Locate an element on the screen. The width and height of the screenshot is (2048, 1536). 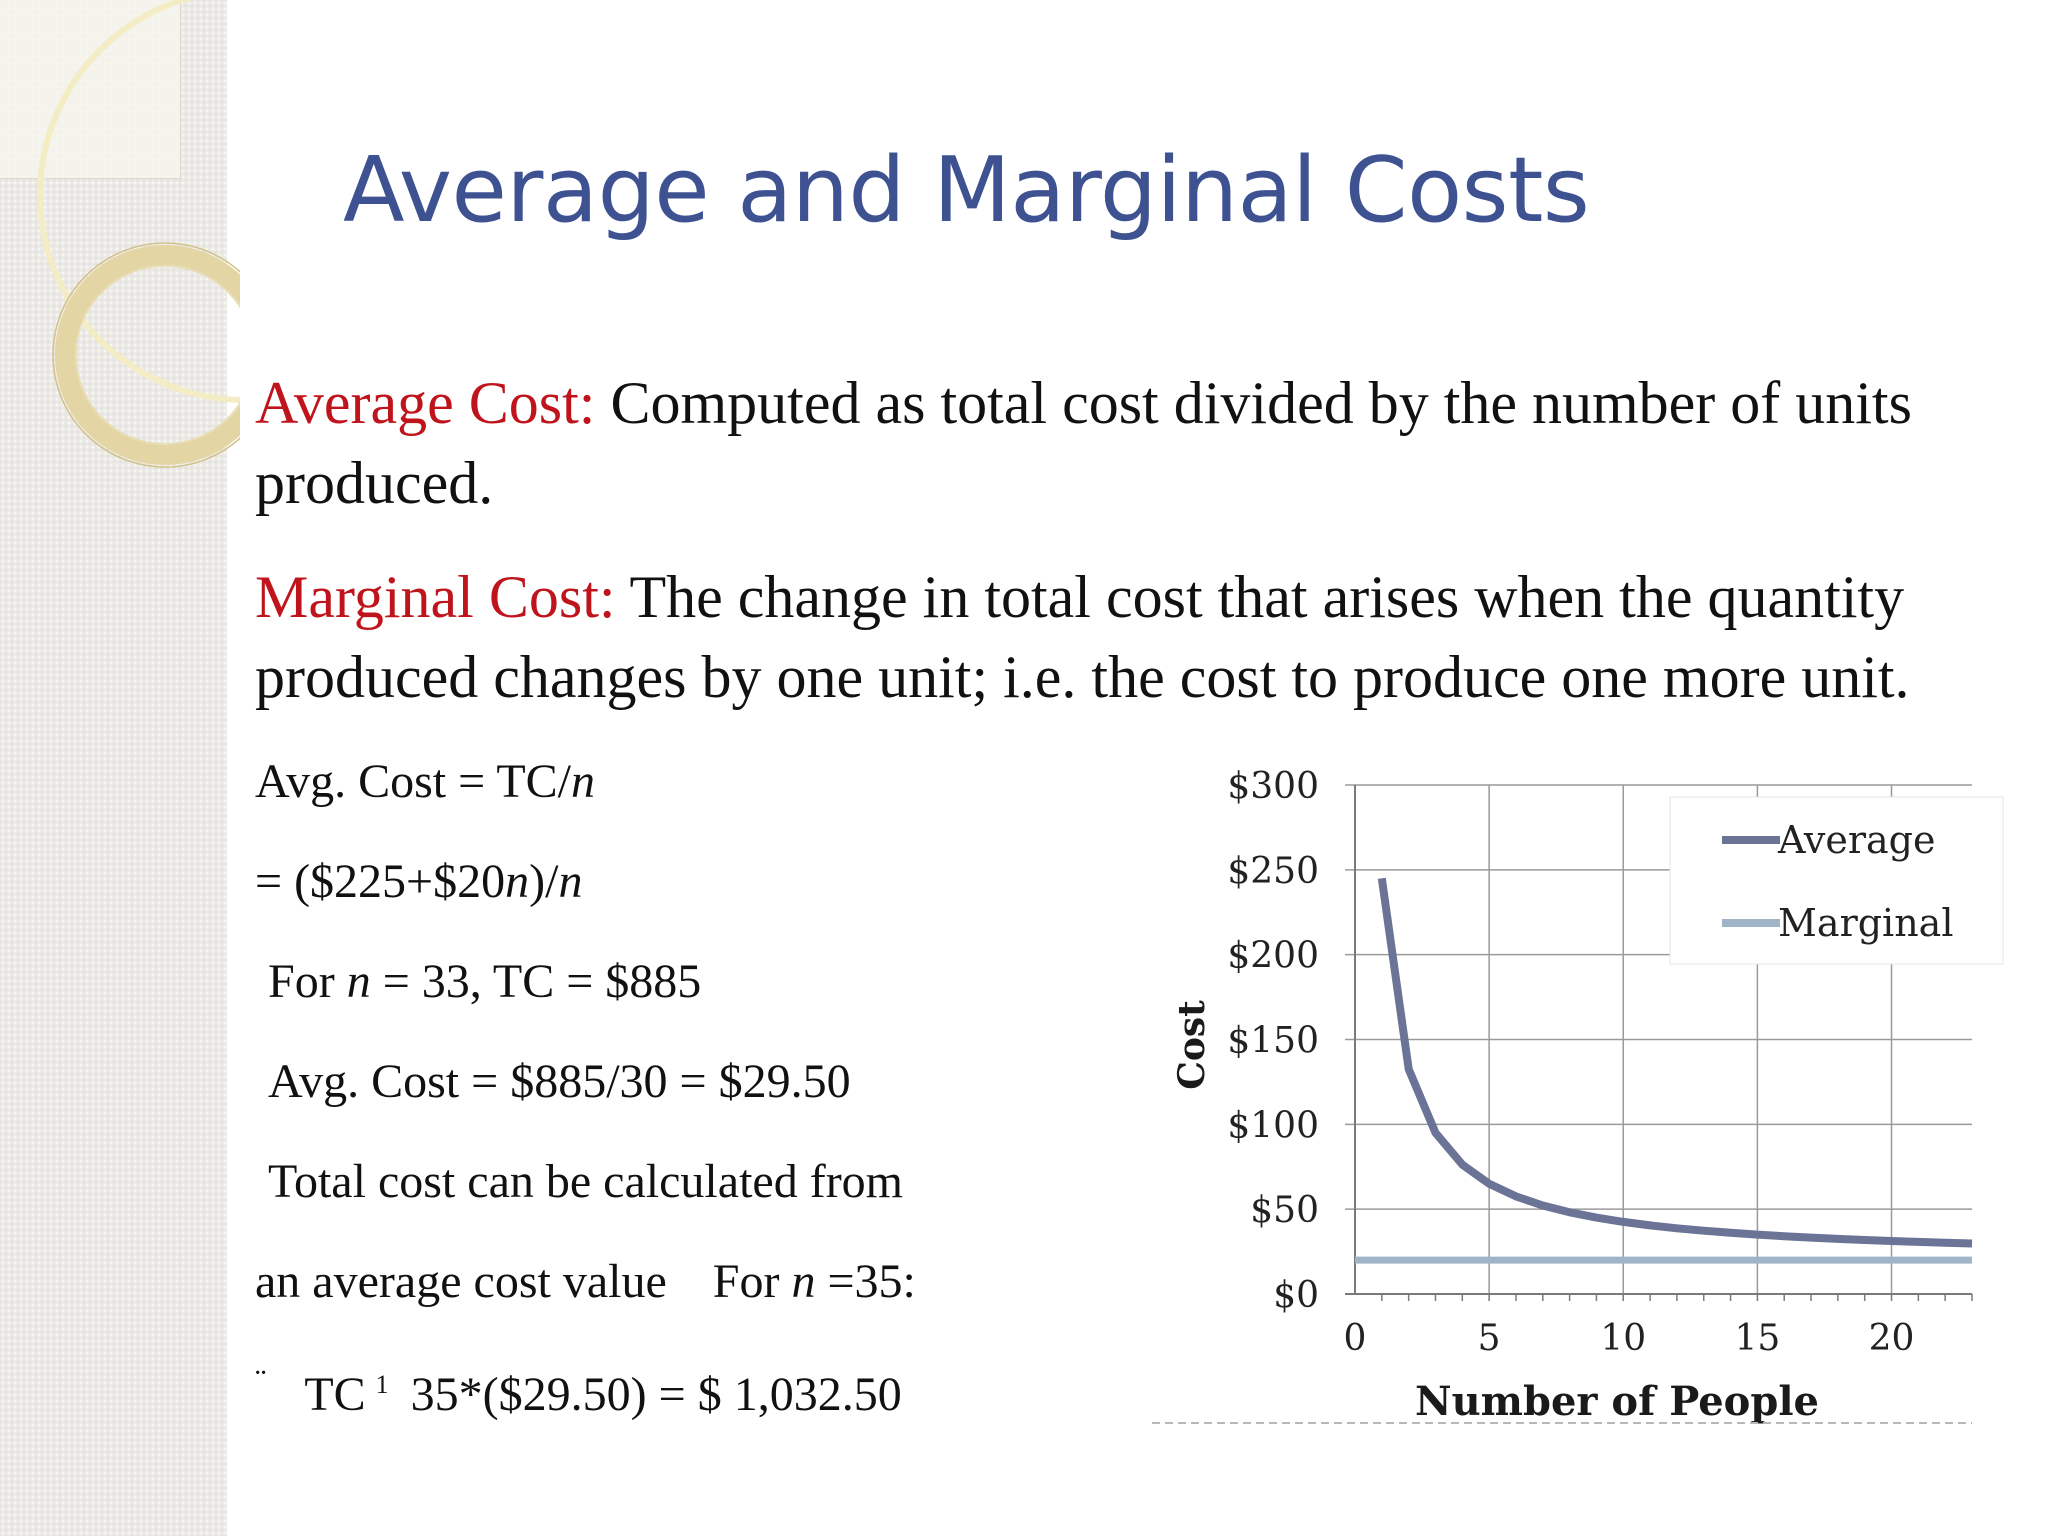
chart-series is located at coordinates (1664, 1070).